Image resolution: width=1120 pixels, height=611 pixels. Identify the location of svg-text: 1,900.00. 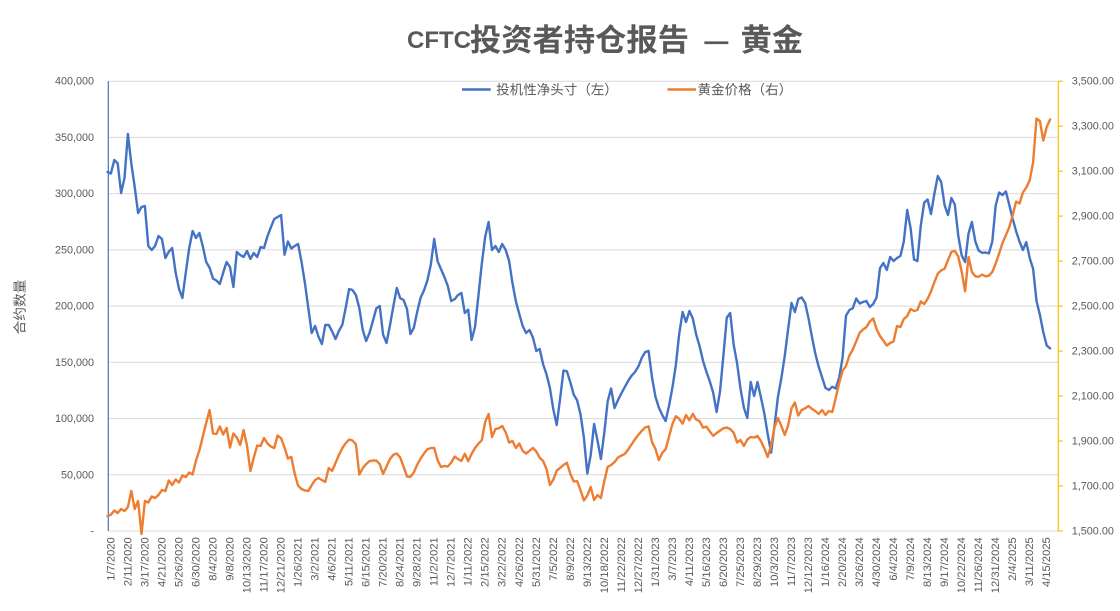
(1093, 442).